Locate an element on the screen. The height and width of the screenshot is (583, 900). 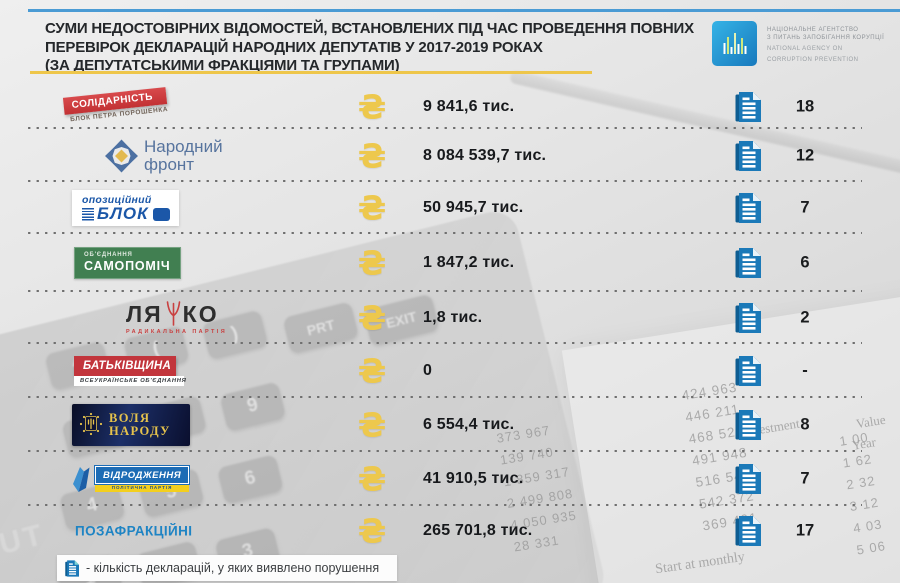
party-name: ВОЛЯ НАРОДУ is located at coordinates (140, 424).